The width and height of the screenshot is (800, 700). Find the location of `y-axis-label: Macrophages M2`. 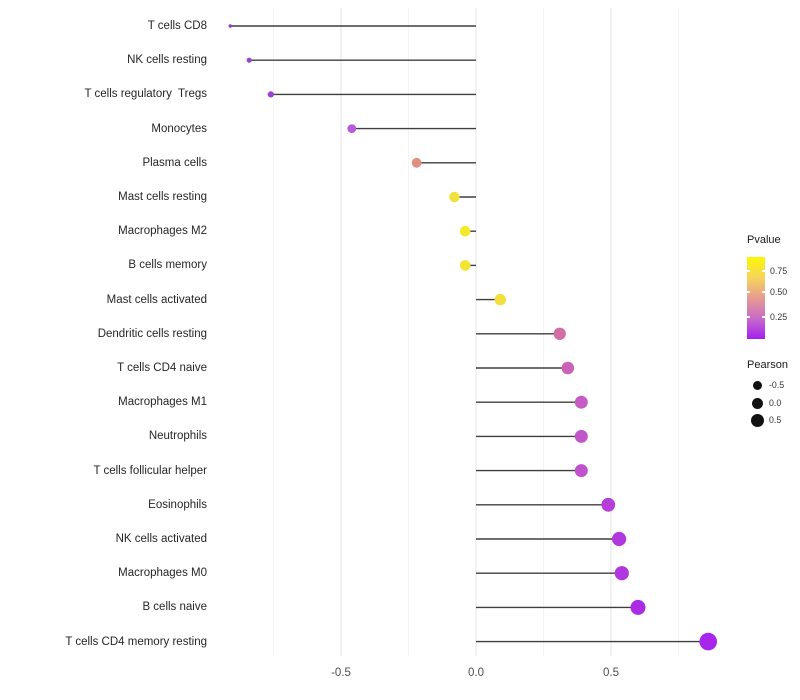

y-axis-label: Macrophages M2 is located at coordinates (162, 231).